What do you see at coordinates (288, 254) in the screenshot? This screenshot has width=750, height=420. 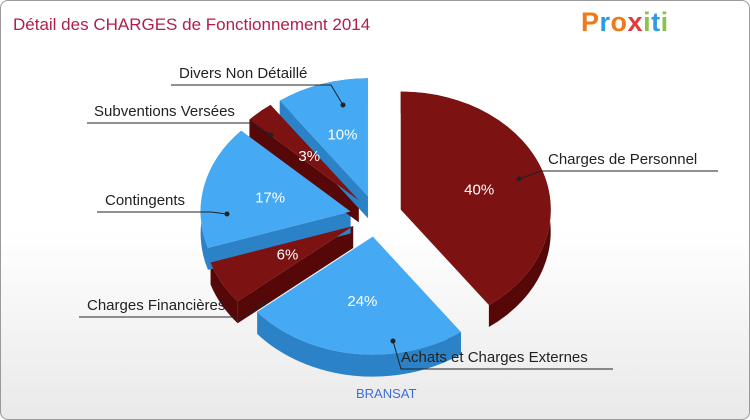 I see `slice-value-label: 6%` at bounding box center [288, 254].